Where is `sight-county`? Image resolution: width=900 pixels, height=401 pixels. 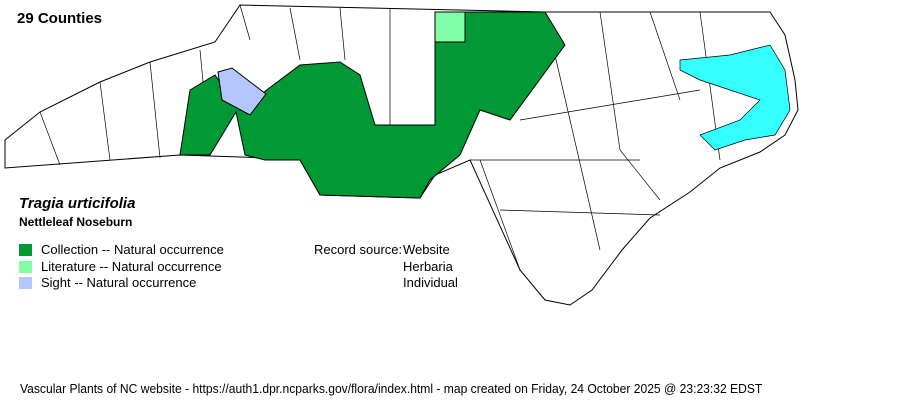
sight-county is located at coordinates (242, 91).